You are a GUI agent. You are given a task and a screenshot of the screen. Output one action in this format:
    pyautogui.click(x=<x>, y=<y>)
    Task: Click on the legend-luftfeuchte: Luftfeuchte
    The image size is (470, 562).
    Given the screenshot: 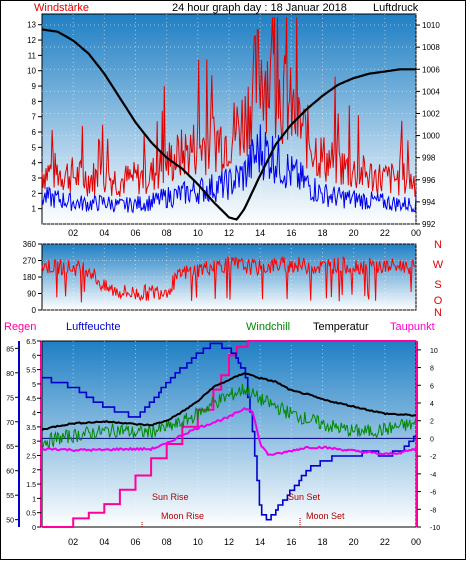 What is the action you would take?
    pyautogui.click(x=93, y=327)
    